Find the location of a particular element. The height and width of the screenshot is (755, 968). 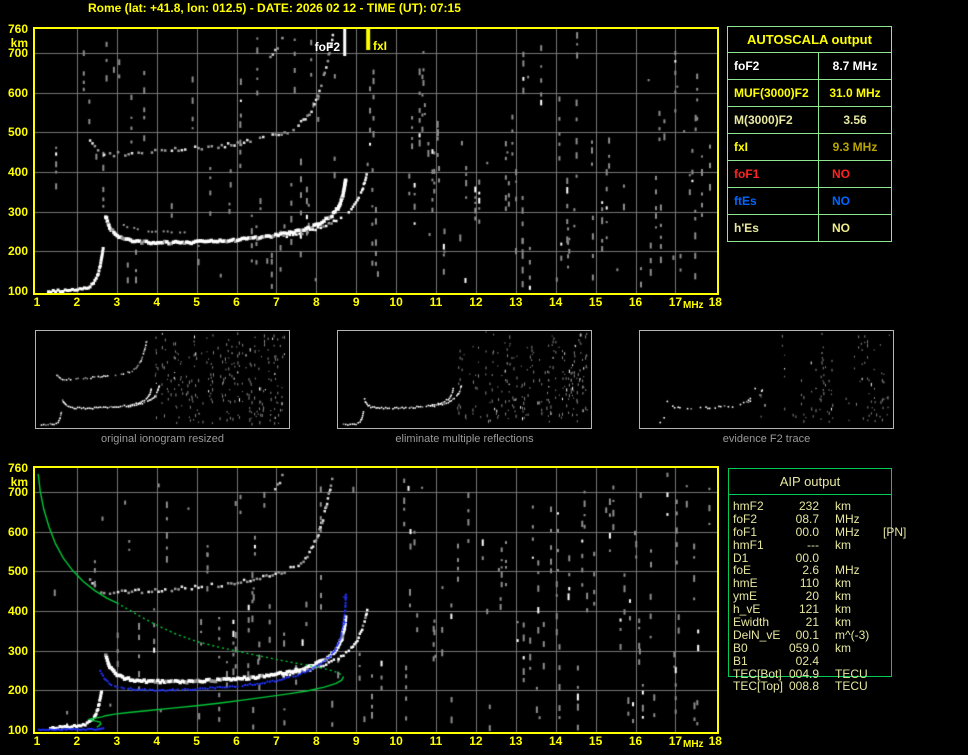

autoscala-row-value: 9.3 MHz is located at coordinates (855, 147).